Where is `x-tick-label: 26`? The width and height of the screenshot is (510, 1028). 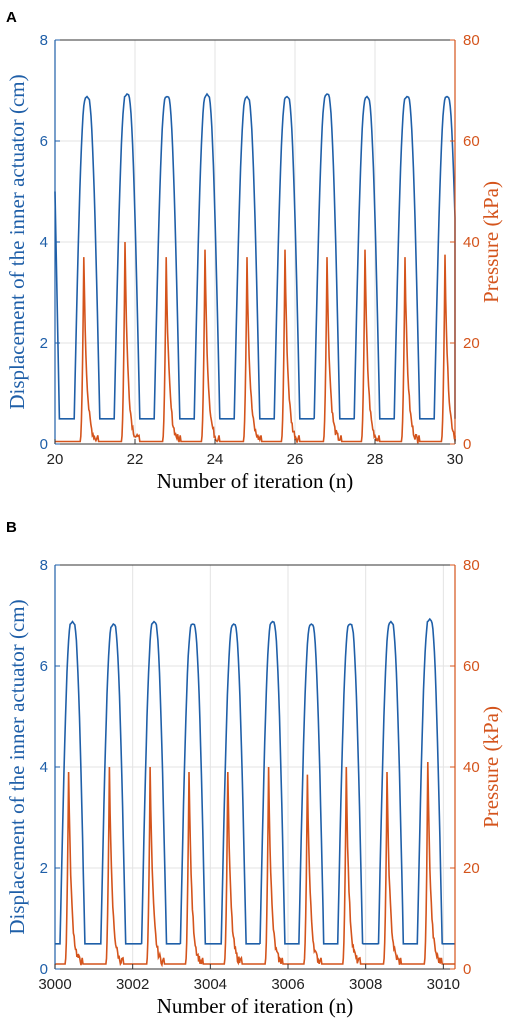 x-tick-label: 26 is located at coordinates (295, 459).